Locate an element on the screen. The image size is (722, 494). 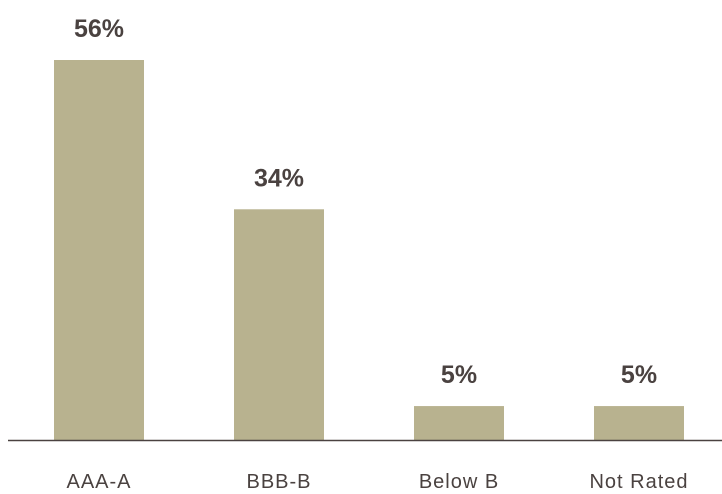
value-label-bbb-b: 34% is located at coordinates (279, 178).